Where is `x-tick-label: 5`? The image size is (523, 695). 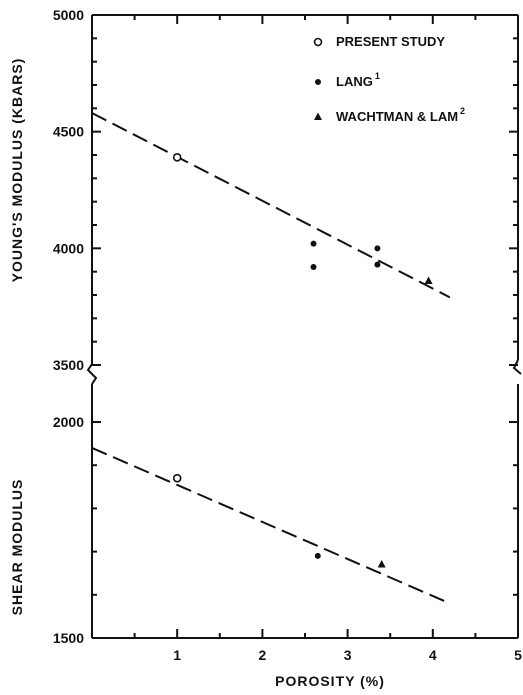
x-tick-label: 5 is located at coordinates (518, 655).